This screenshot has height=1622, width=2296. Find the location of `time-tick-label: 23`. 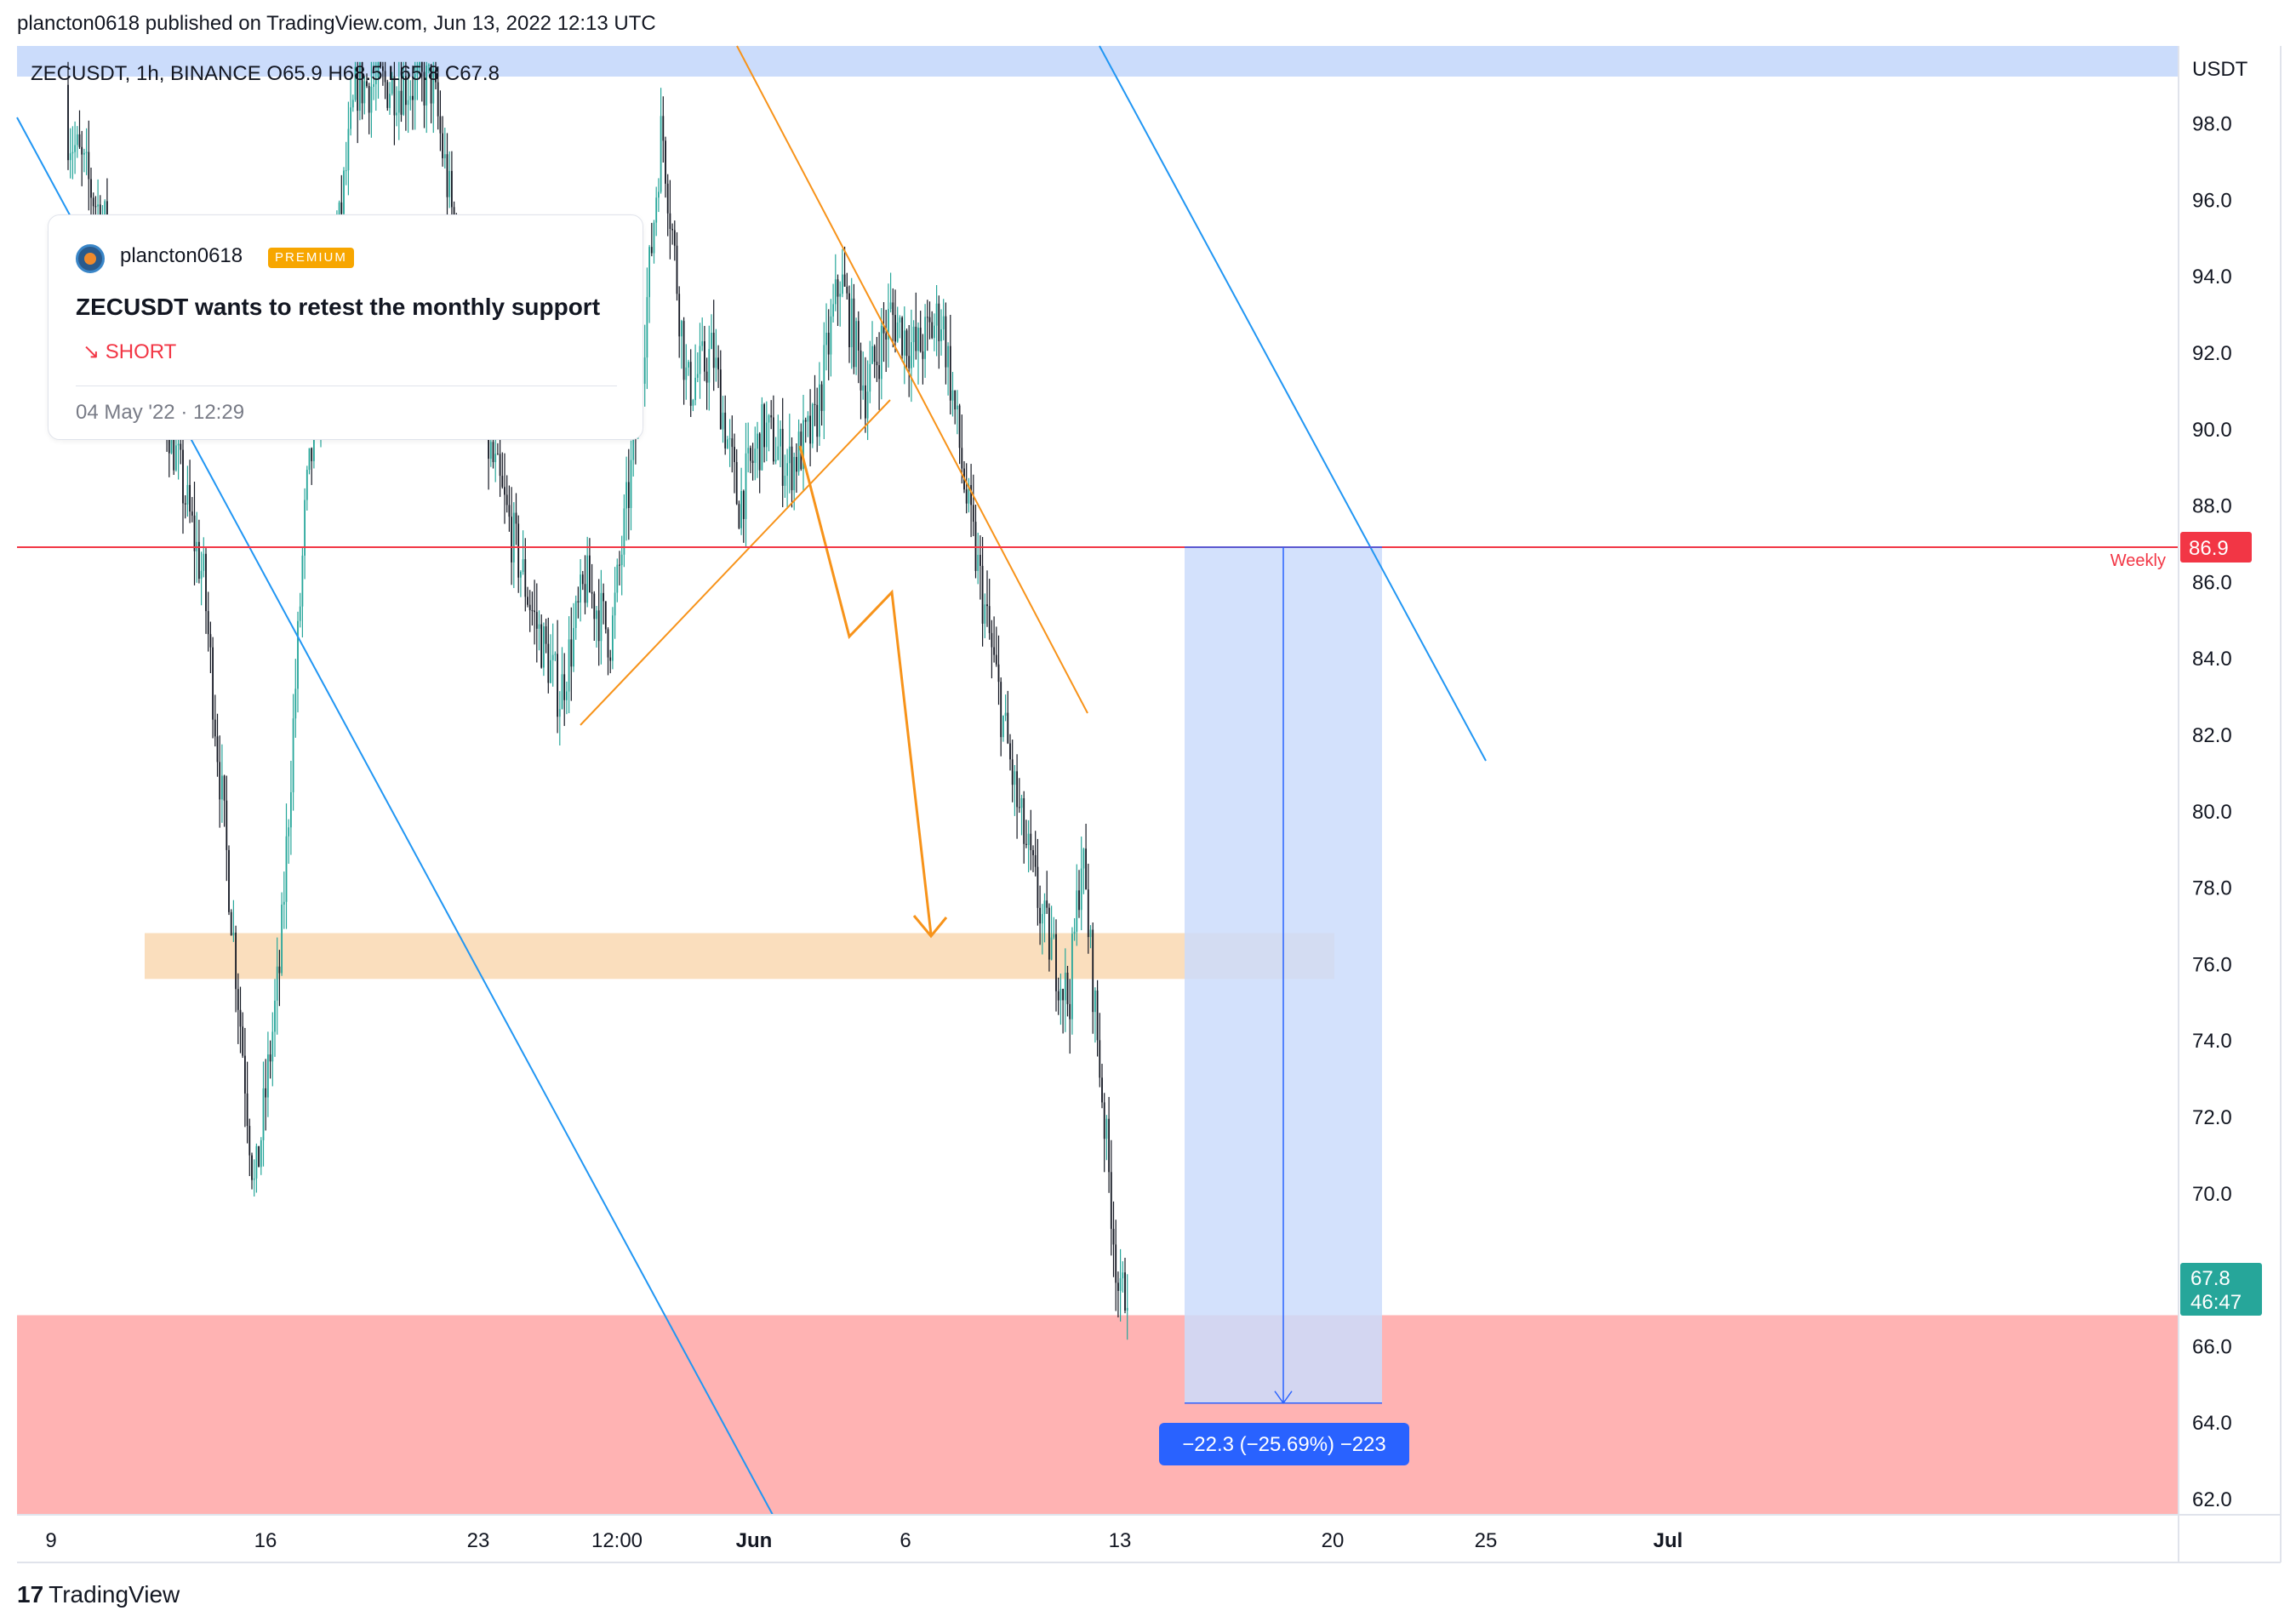

time-tick-label: 23 is located at coordinates (479, 1540).